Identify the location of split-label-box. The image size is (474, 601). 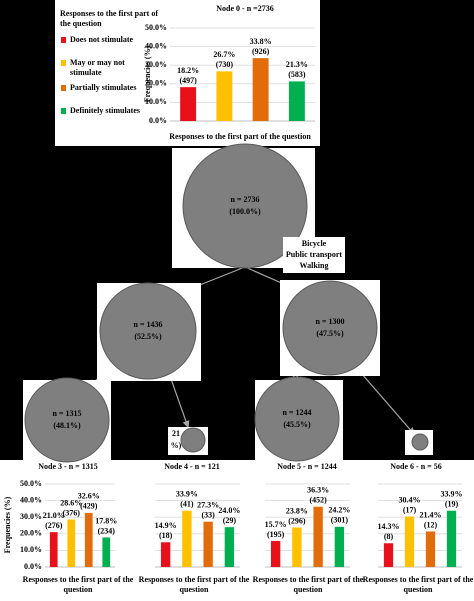
(314, 255).